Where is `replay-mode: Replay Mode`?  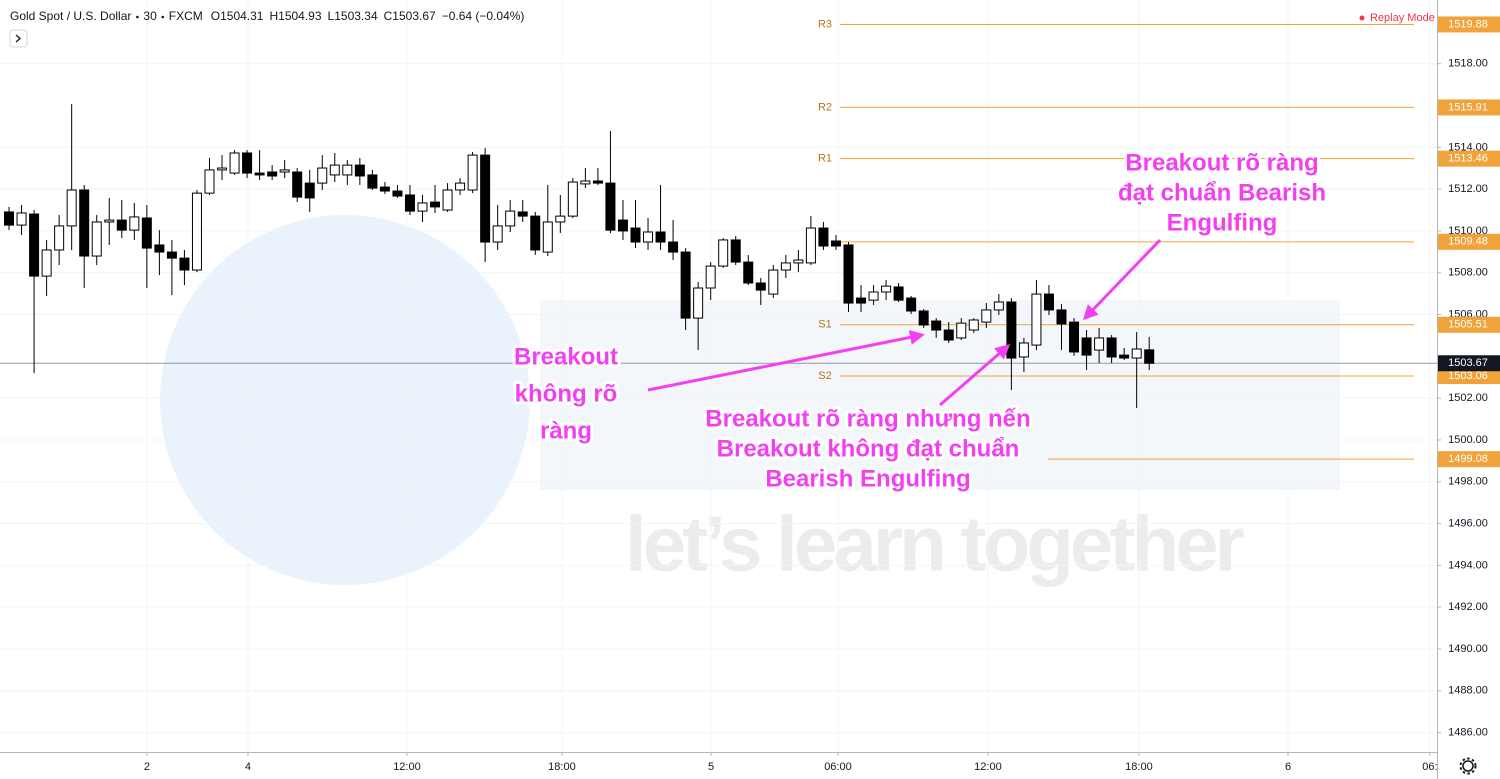 replay-mode: Replay Mode is located at coordinates (1402, 18).